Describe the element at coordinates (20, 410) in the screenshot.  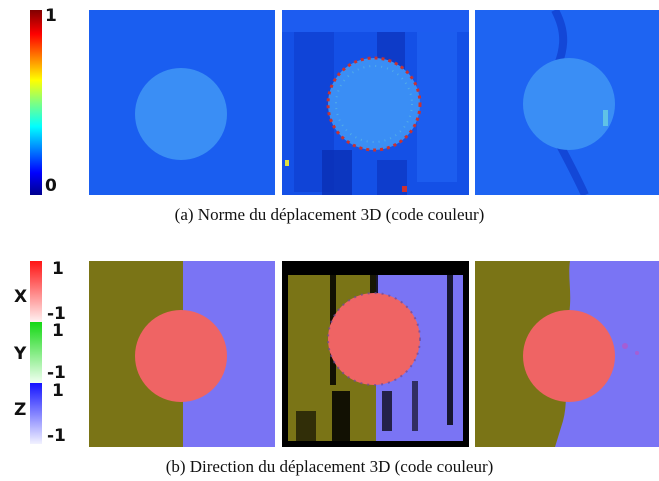
I see `z-axis-label: Z` at that location.